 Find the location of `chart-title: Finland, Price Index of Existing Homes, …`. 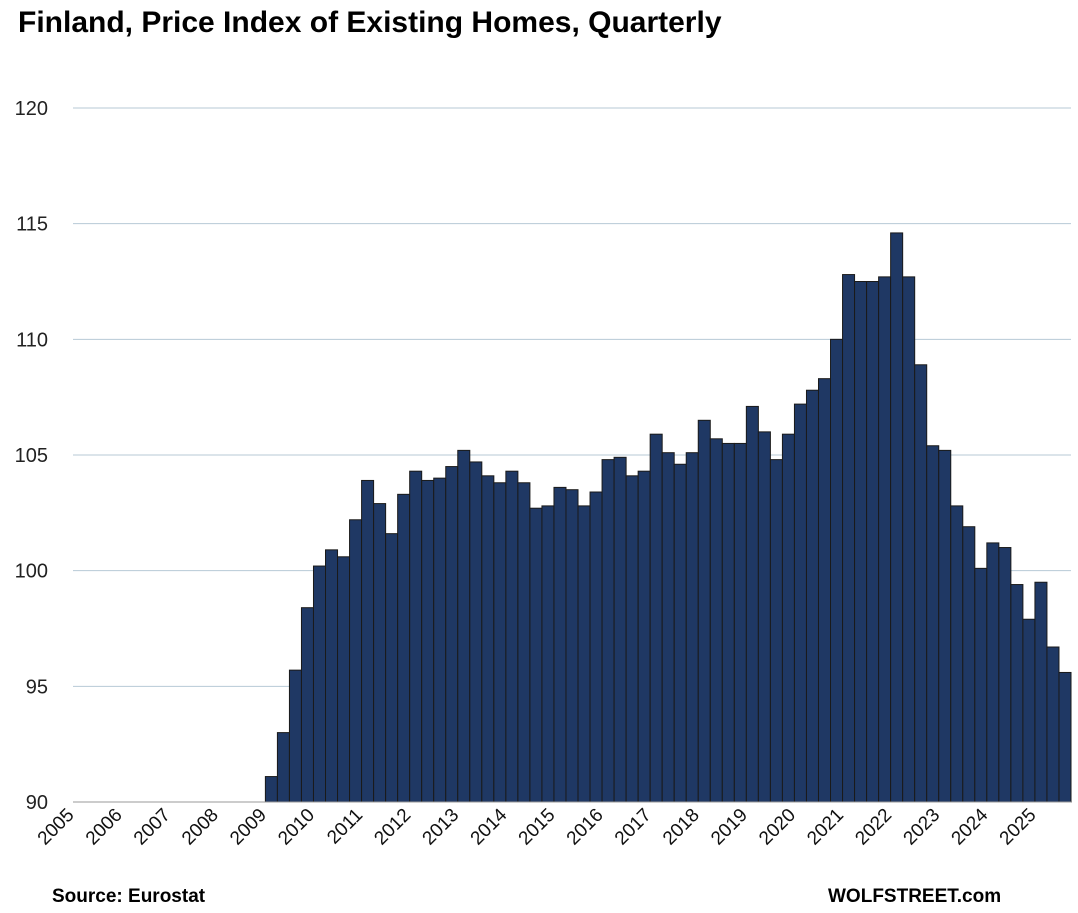

chart-title: Finland, Price Index of Existing Homes, … is located at coordinates (370, 22).